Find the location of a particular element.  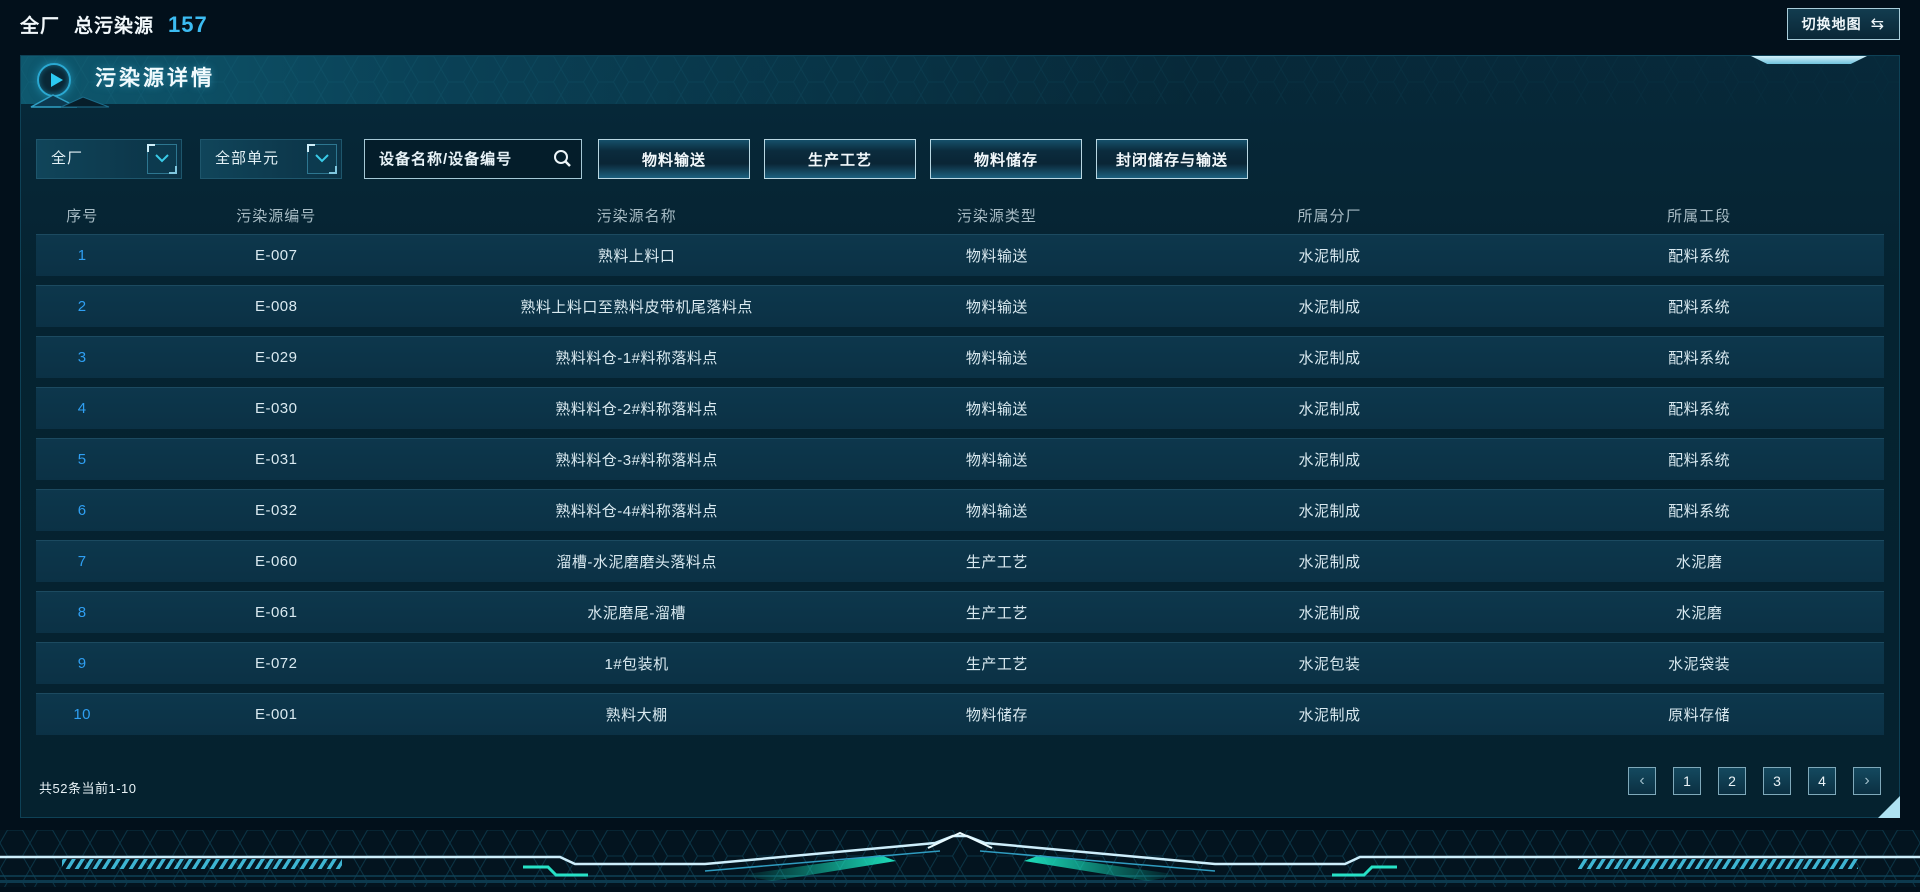

table-row: 2 E-008 熟料上料口至熟料皮带机尾落料点 物料输送 水泥制成 配料系统 is located at coordinates (960, 306).